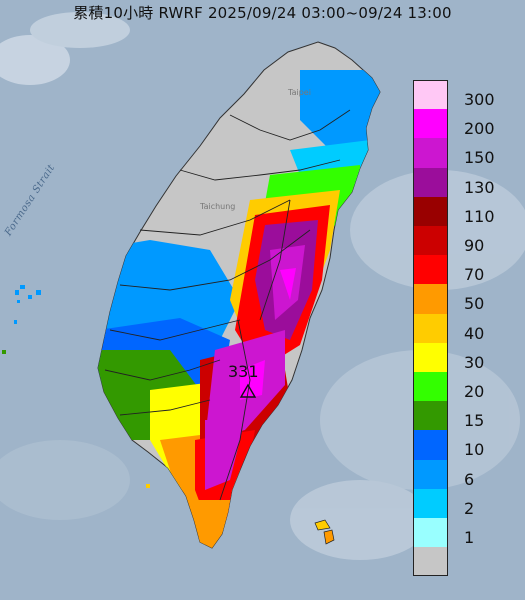  Describe the element at coordinates (474, 304) in the screenshot. I see `legend-label: 50` at that location.